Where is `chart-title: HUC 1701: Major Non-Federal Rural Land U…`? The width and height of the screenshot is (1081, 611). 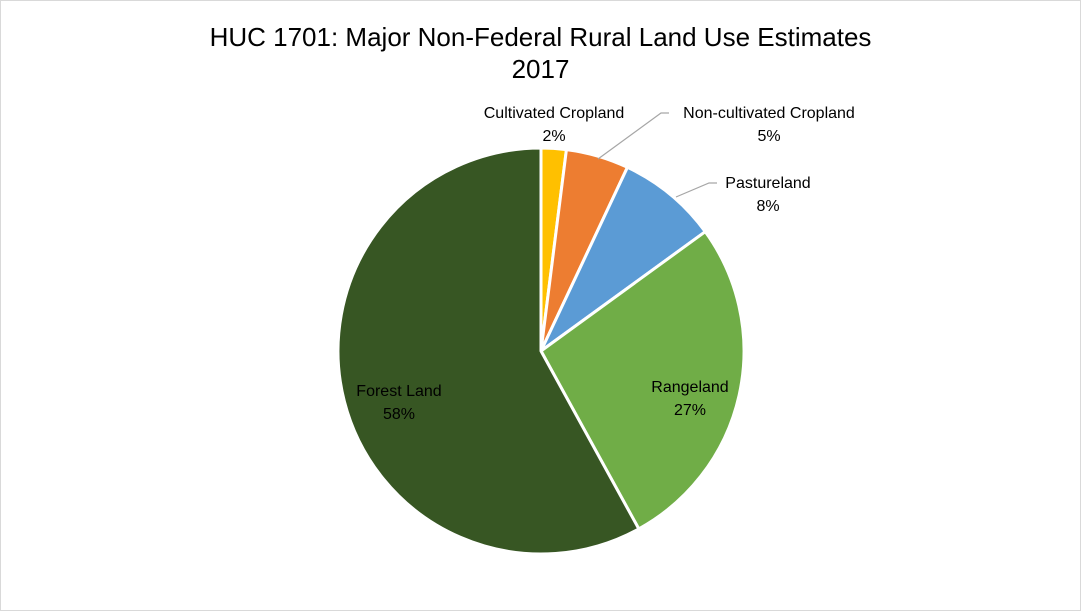
chart-title: HUC 1701: Major Non-Federal Rural Land U… is located at coordinates (540, 53).